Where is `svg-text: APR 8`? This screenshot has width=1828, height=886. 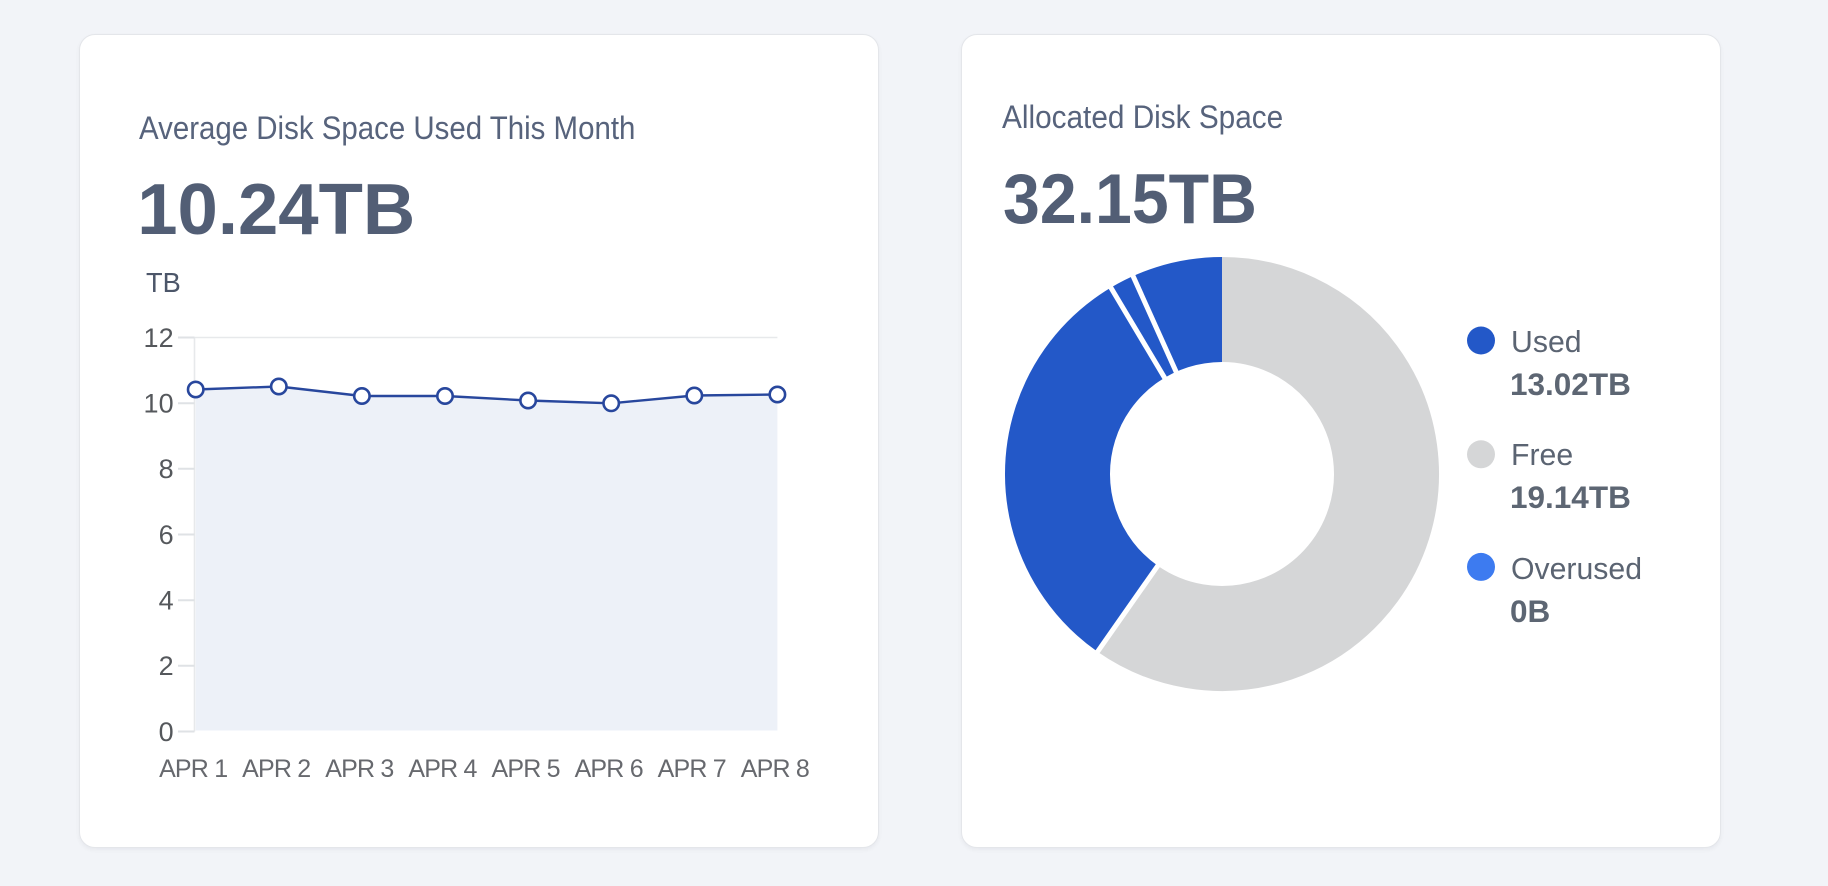
svg-text: APR 8 is located at coordinates (775, 769).